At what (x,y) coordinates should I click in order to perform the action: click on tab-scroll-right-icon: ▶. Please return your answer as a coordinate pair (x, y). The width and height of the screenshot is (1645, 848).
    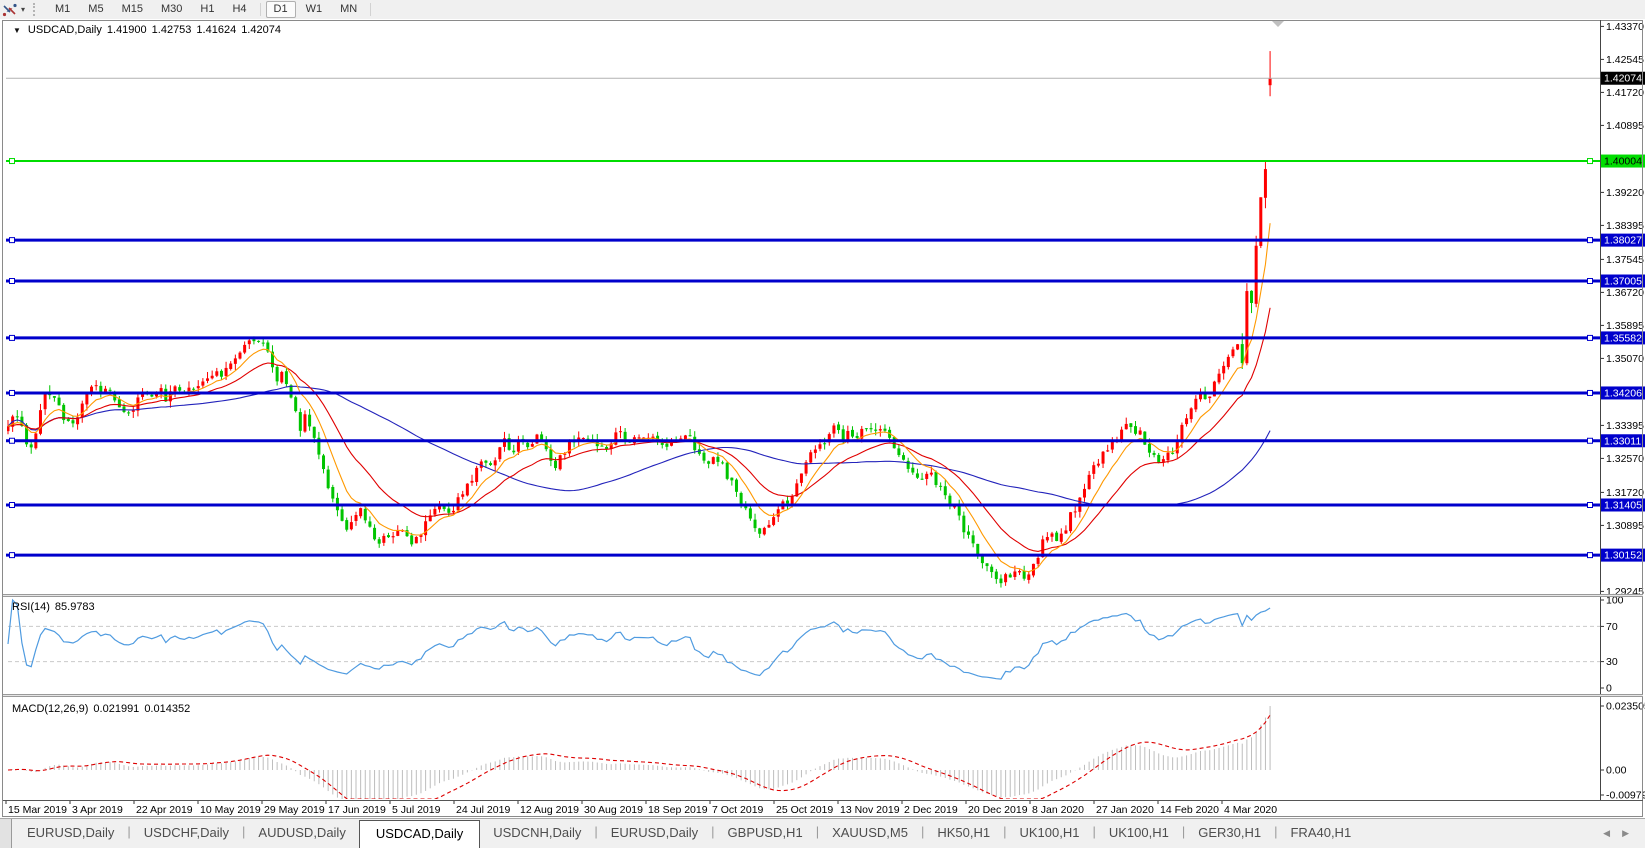
    Looking at the image, I should click on (1625, 833).